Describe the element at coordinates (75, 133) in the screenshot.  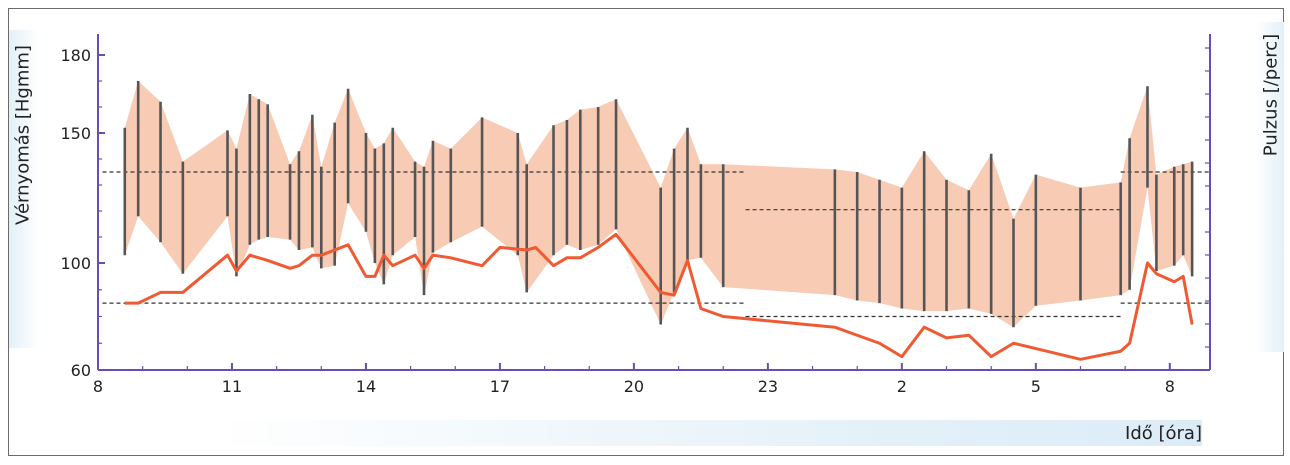
I see `y-tick-label: 150` at that location.